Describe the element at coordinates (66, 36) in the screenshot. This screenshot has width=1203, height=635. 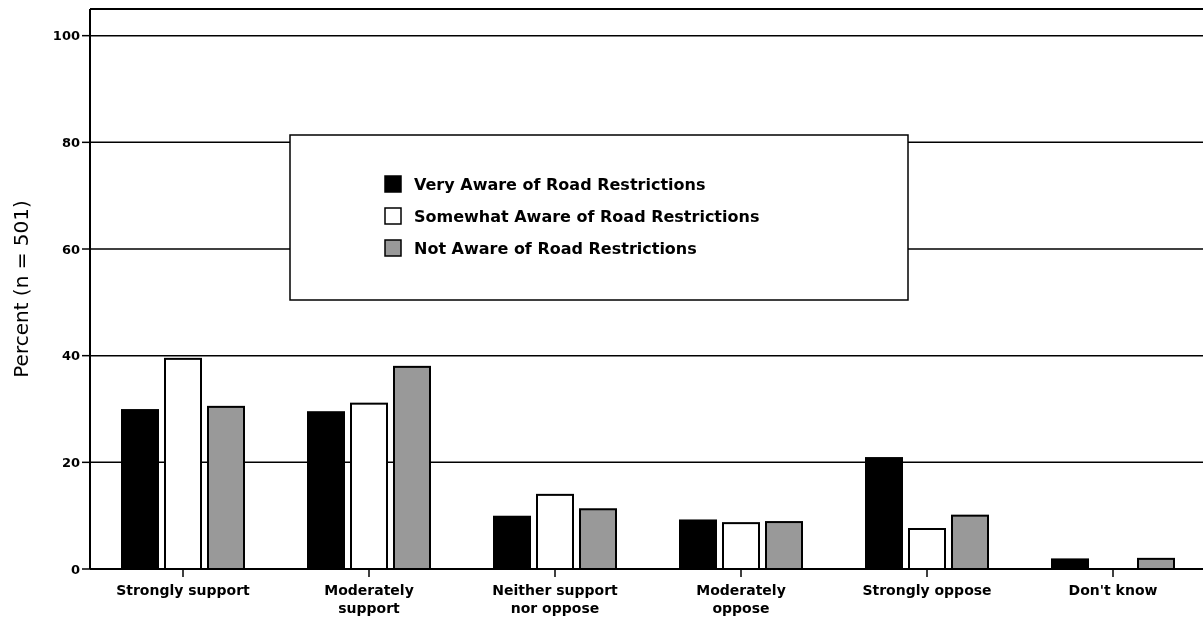
I see `y-tick-label: 100` at that location.